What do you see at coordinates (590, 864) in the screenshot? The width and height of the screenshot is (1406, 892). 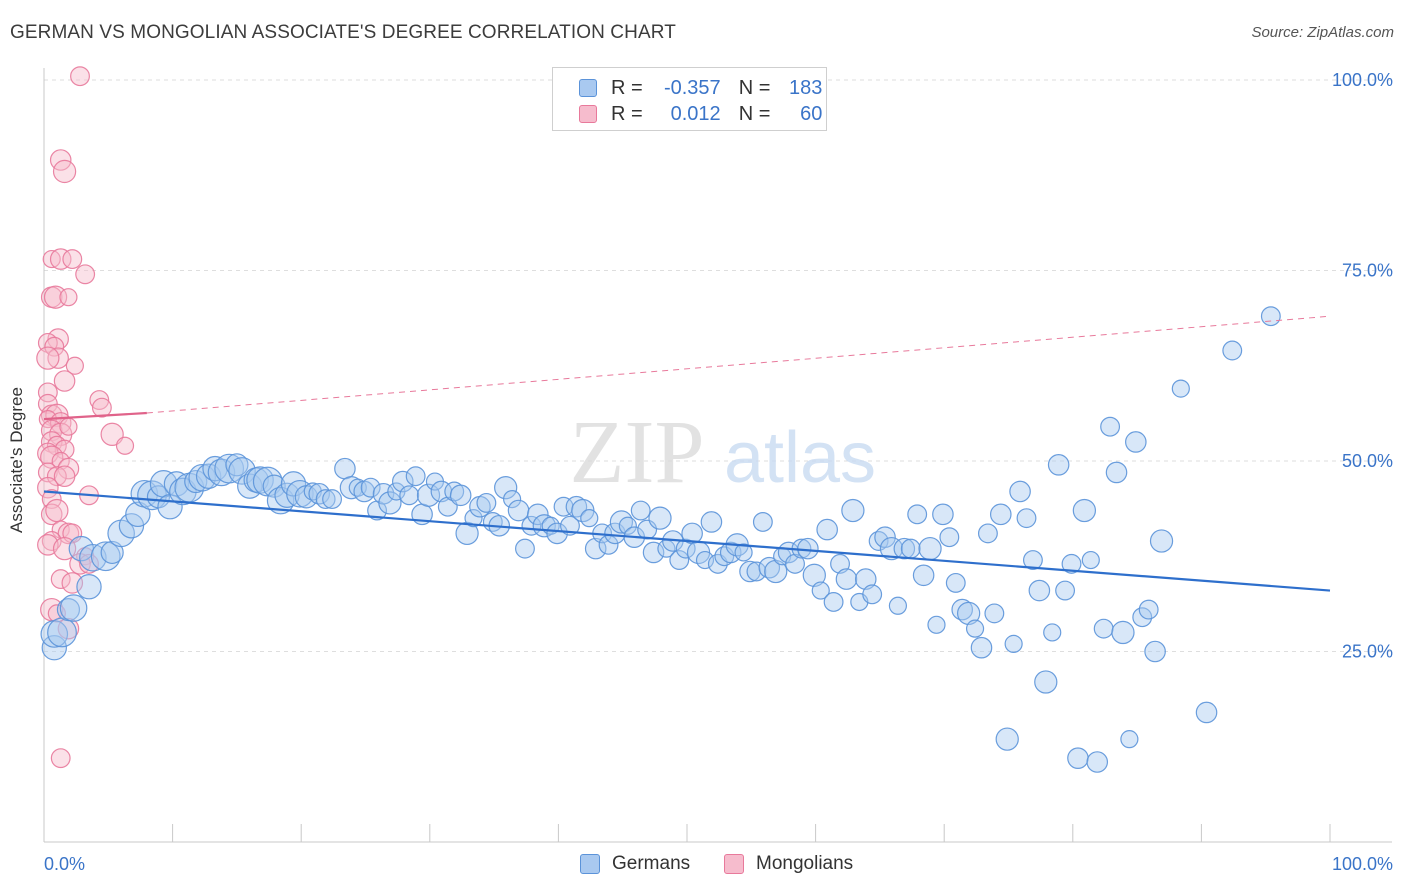 I see `germans-legend-swatch` at bounding box center [590, 864].